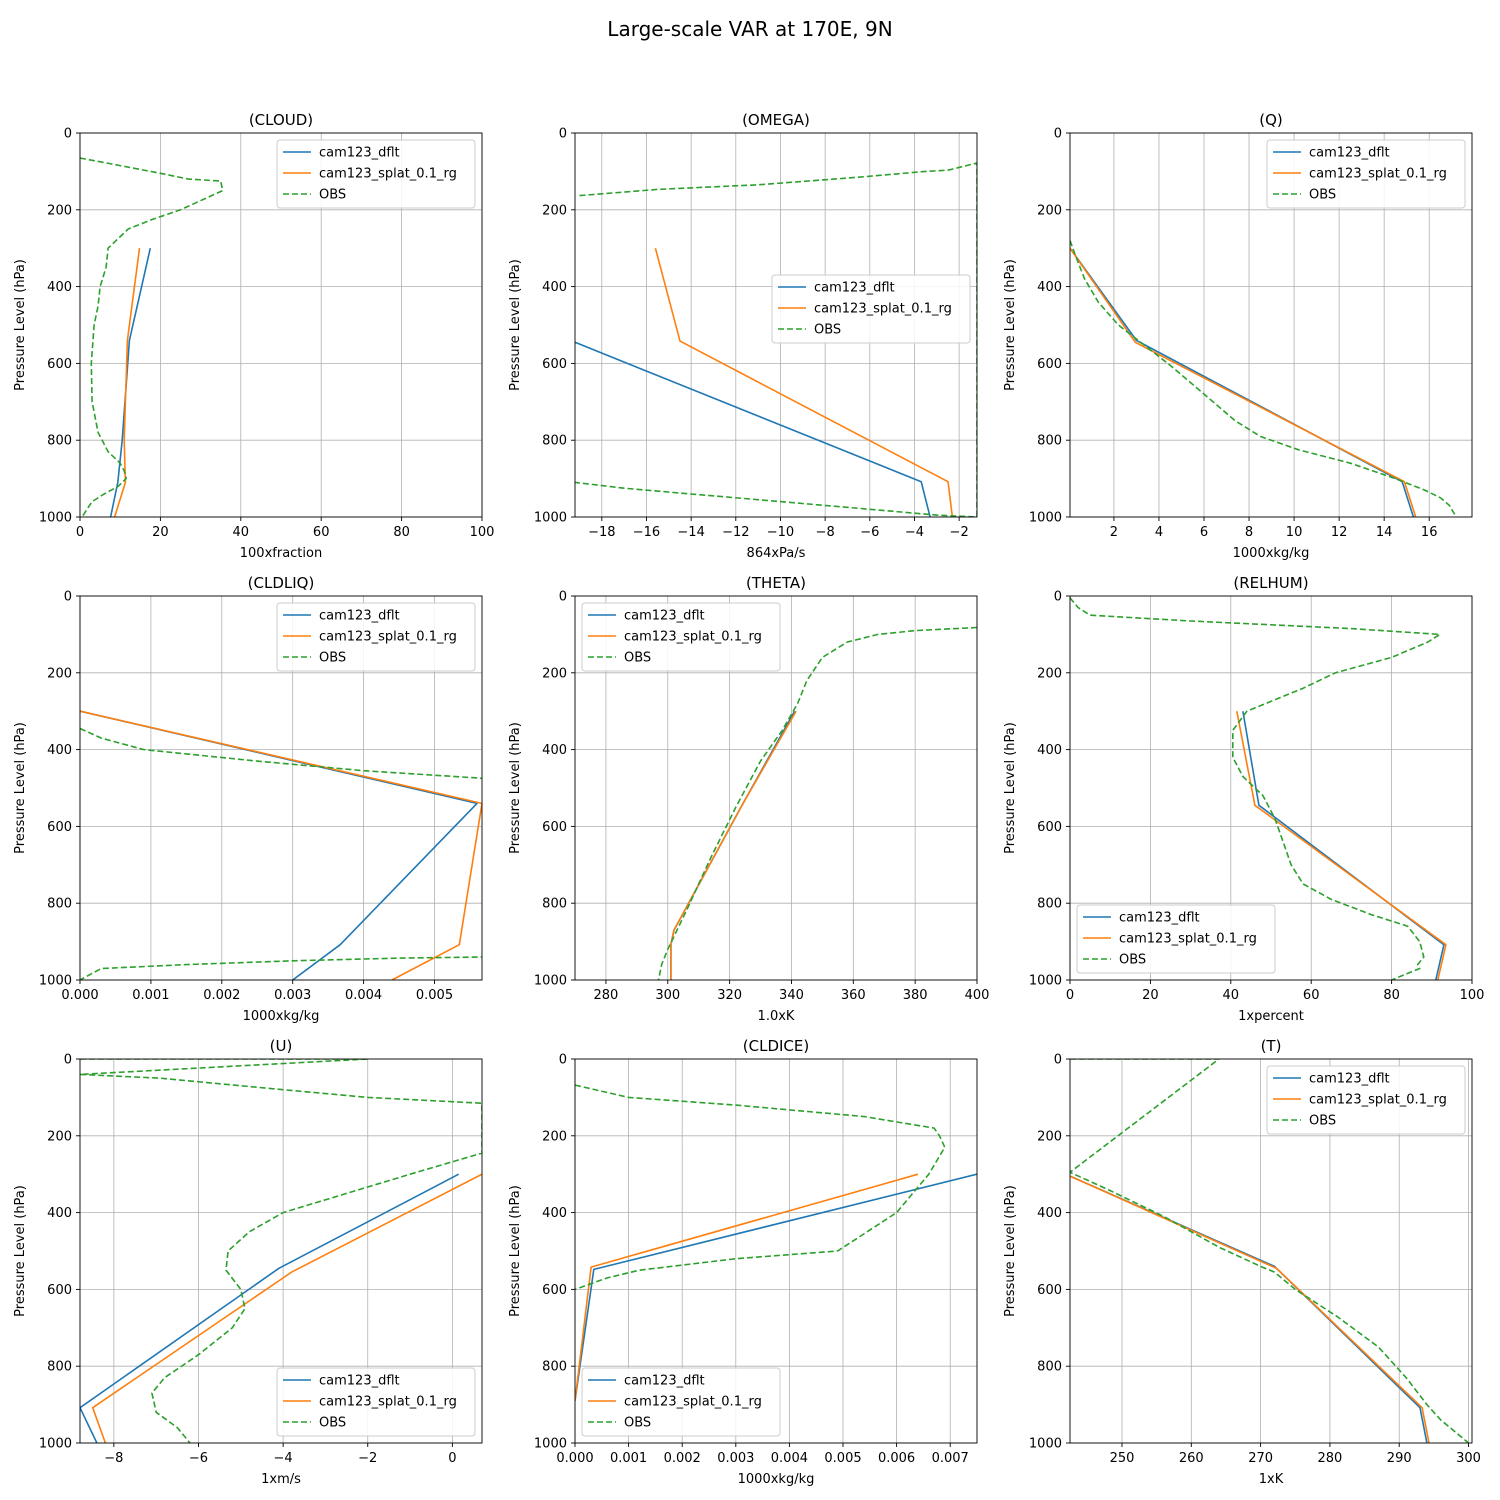 The width and height of the screenshot is (1500, 1500). What do you see at coordinates (434, 995) in the screenshot?
I see `x-tick-label: 0.005` at bounding box center [434, 995].